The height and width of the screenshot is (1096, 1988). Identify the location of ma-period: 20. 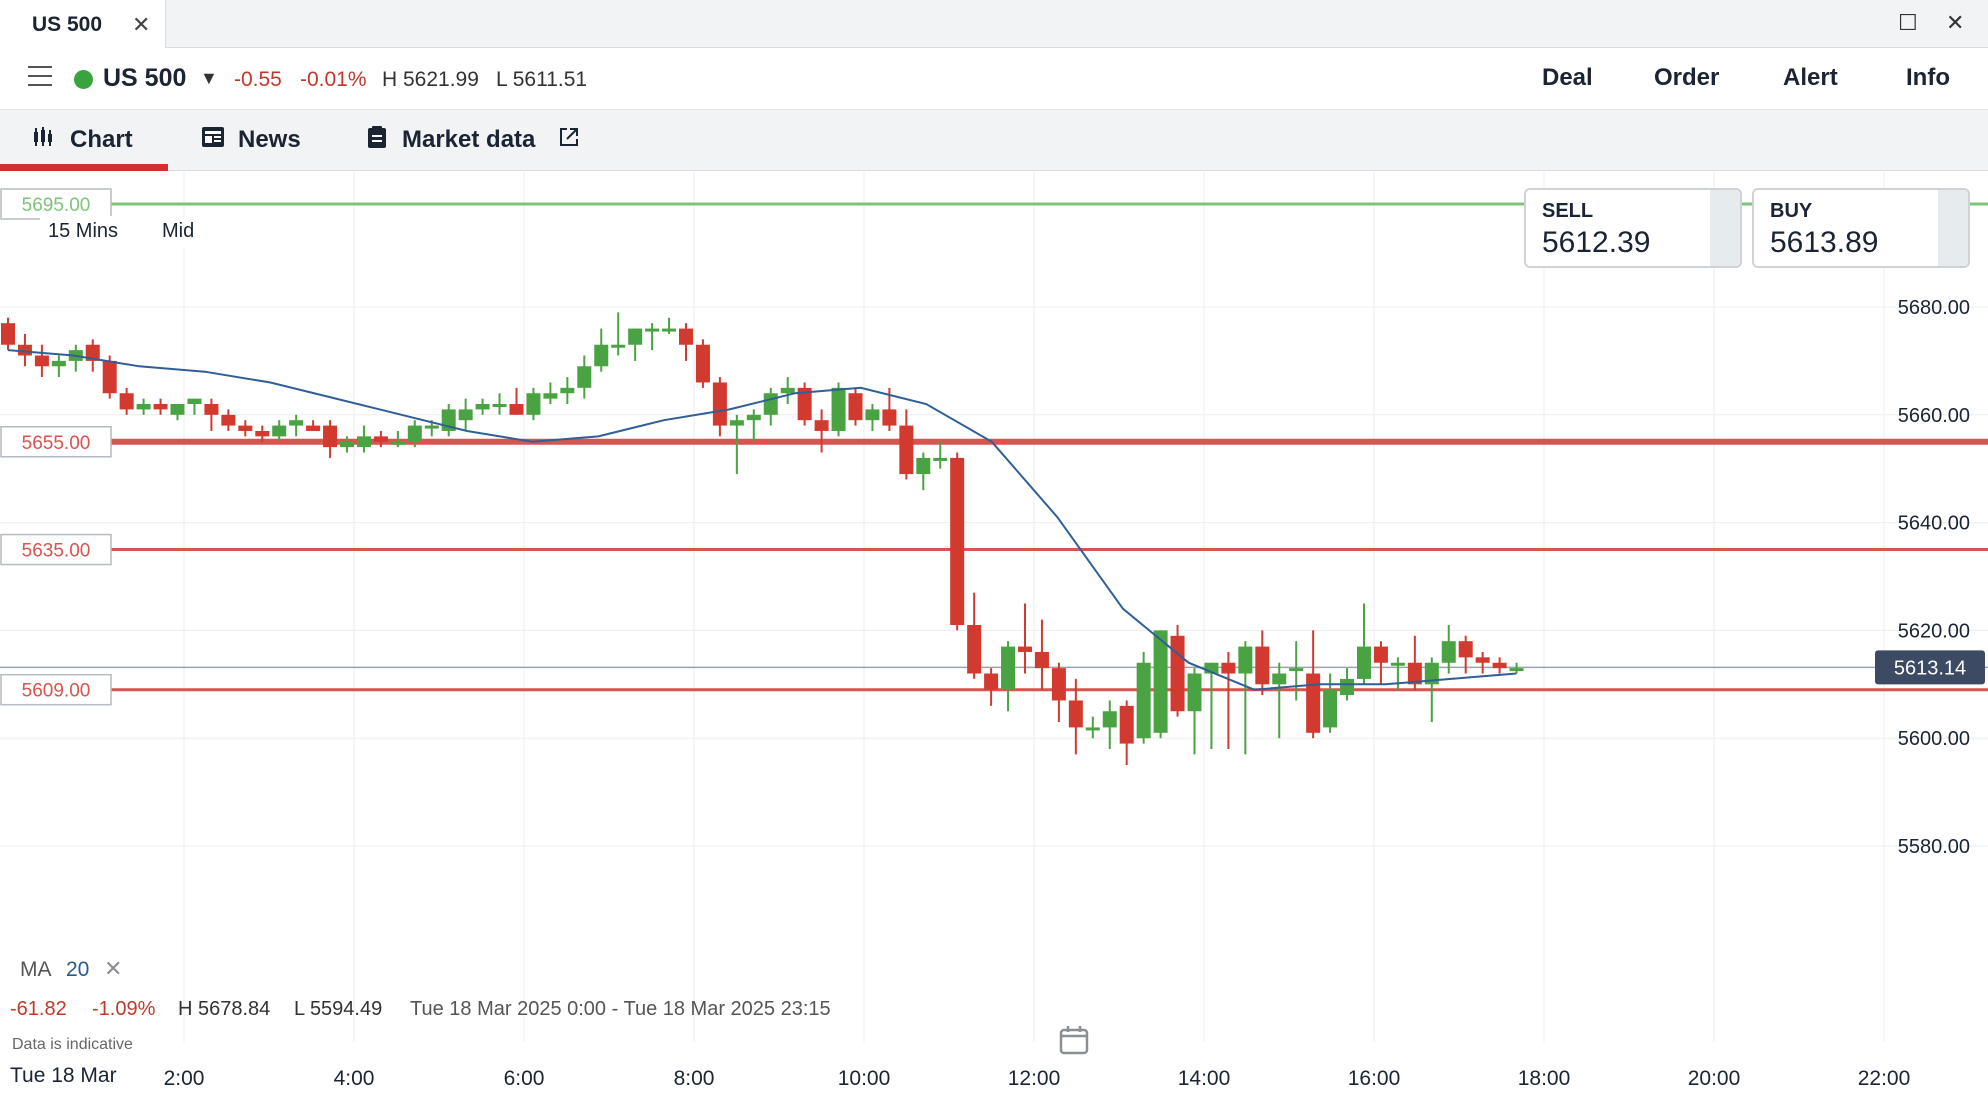
(78, 969).